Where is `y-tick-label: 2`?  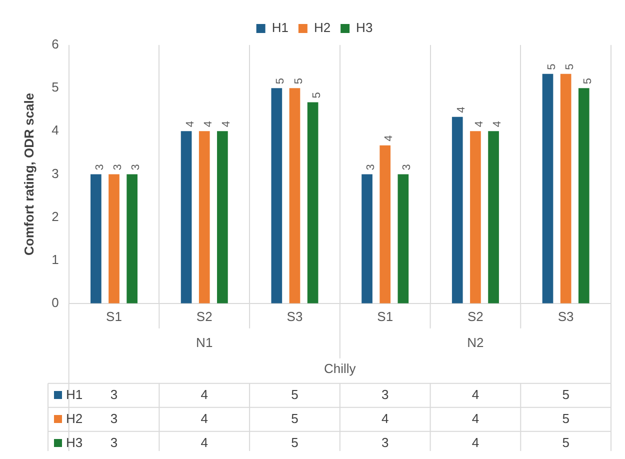 y-tick-label: 2 is located at coordinates (55, 216).